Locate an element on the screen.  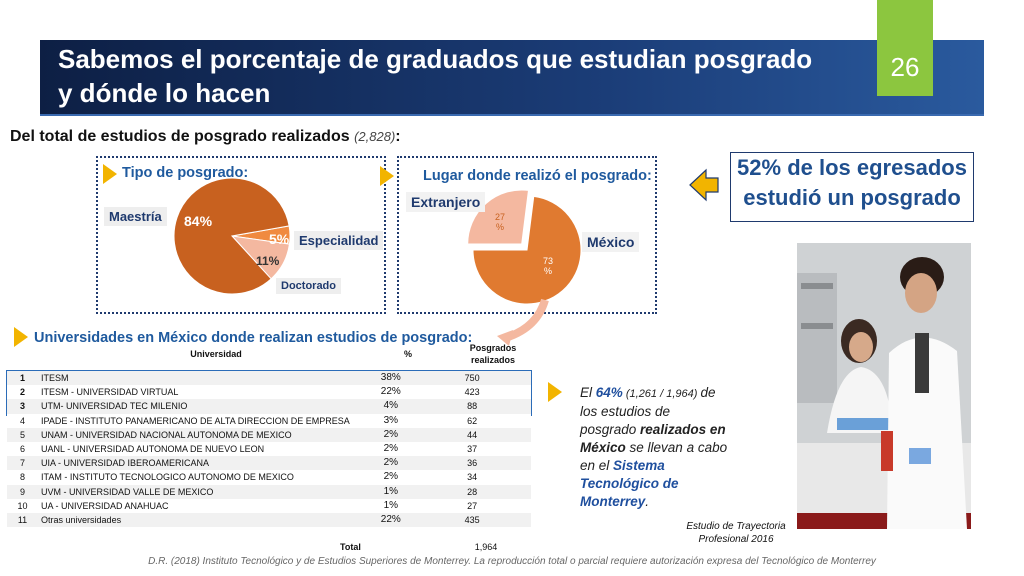
table-row: 11 Otras universidades 22% 435 is located at coordinates (269, 520).